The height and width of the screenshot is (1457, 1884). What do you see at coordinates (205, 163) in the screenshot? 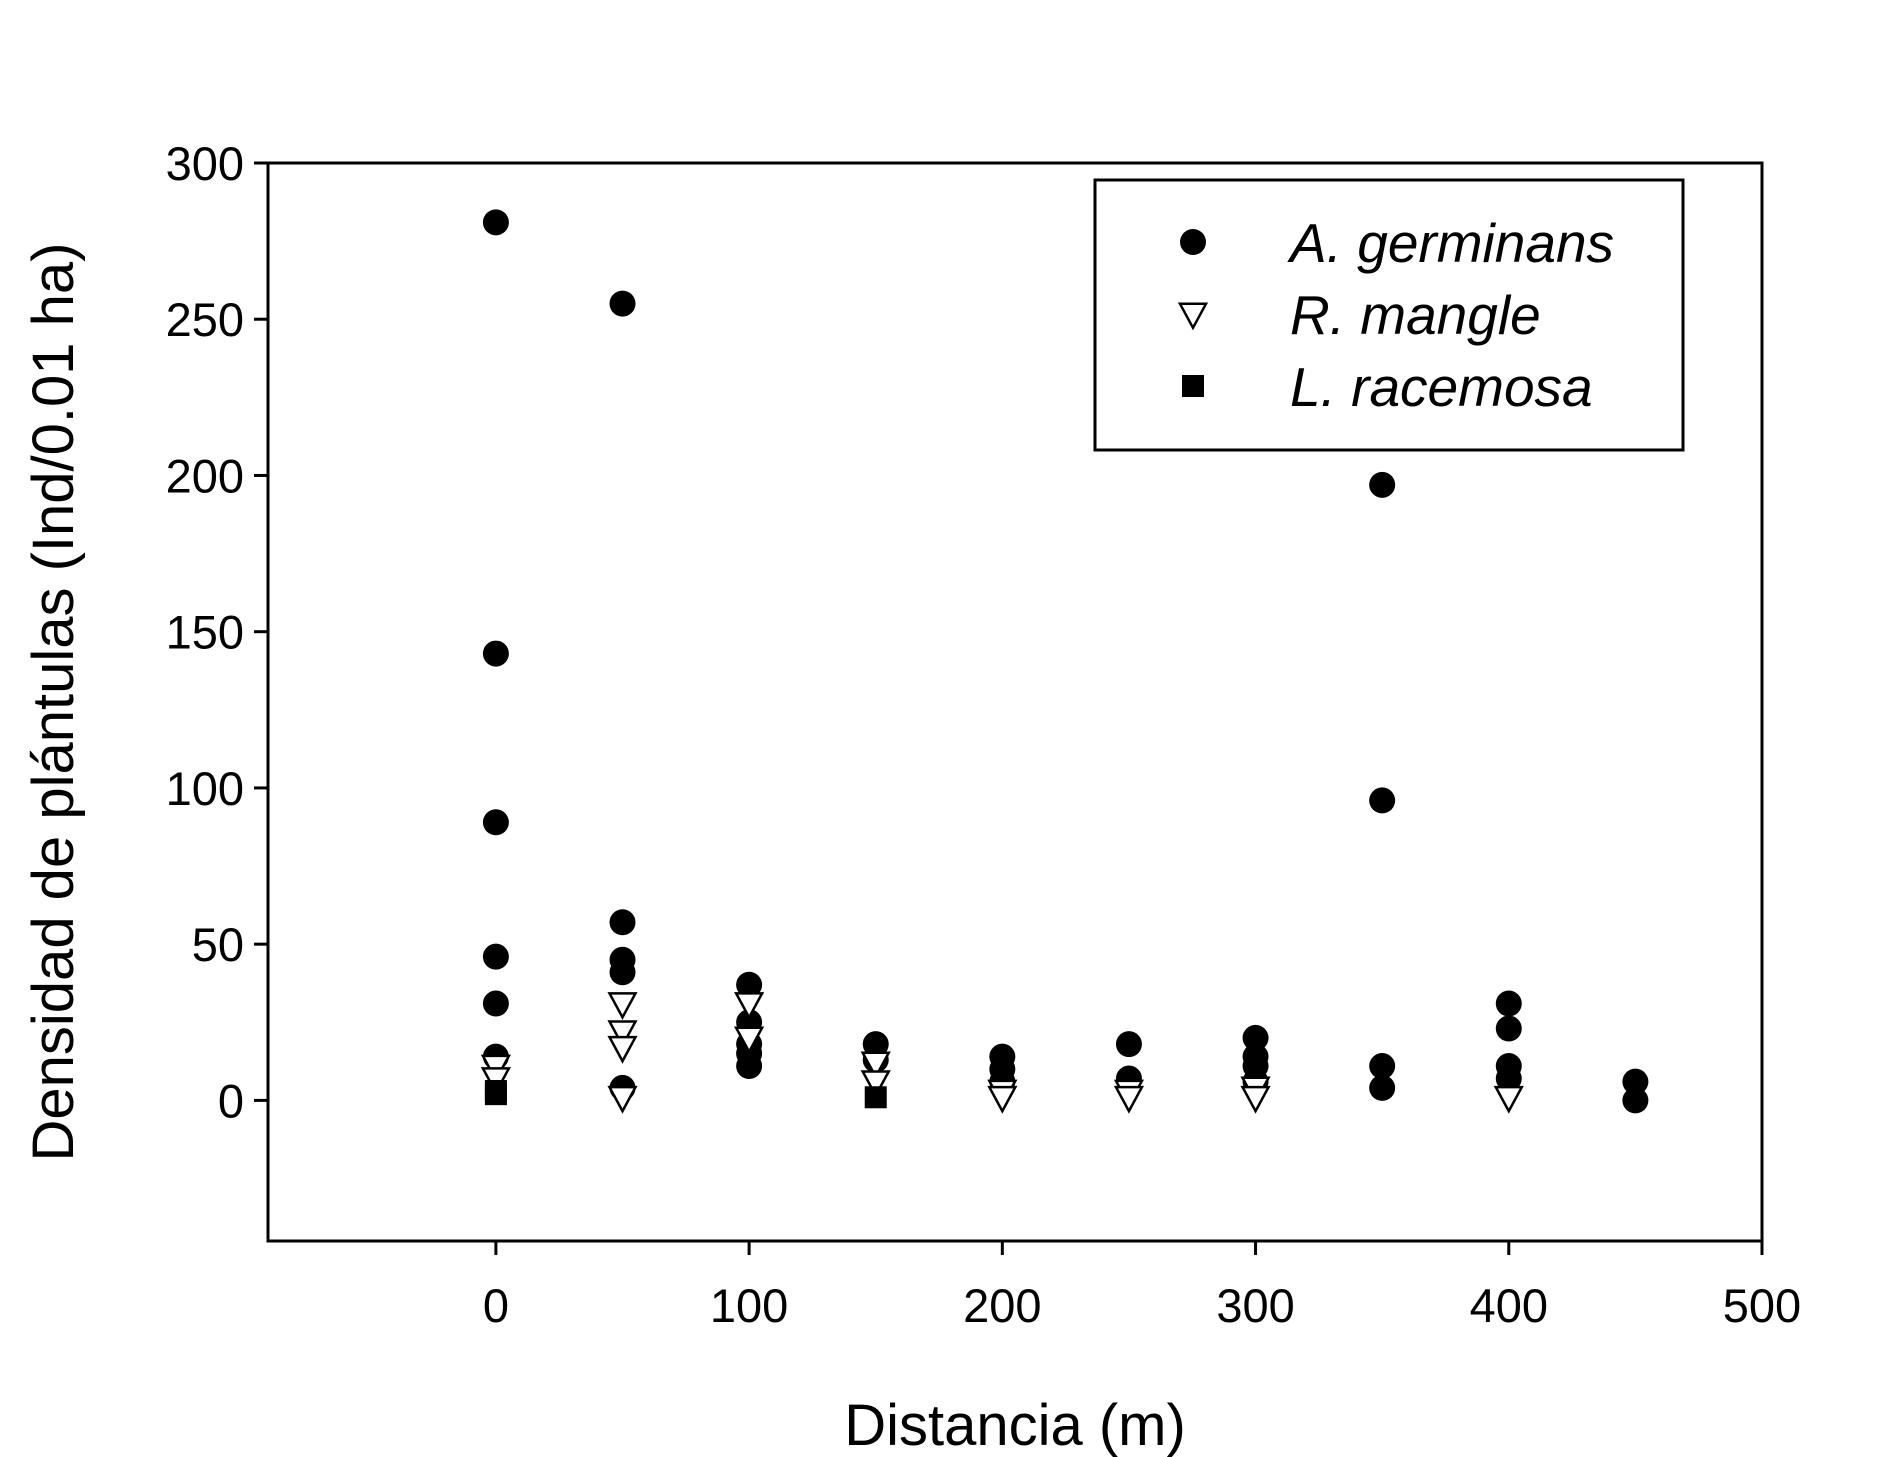
I see `y-tick-label: 300` at bounding box center [205, 163].